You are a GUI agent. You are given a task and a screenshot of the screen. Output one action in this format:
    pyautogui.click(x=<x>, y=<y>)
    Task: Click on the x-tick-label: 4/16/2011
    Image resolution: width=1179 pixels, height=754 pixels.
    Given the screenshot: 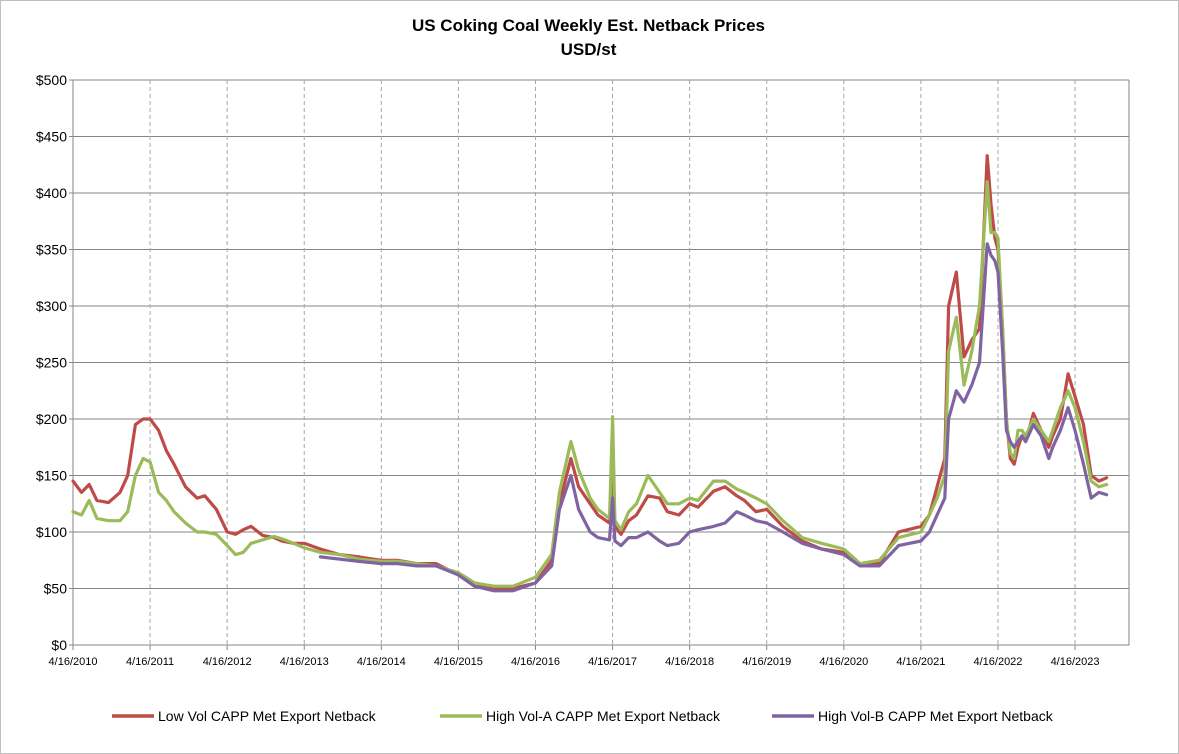 What is the action you would take?
    pyautogui.click(x=150, y=662)
    